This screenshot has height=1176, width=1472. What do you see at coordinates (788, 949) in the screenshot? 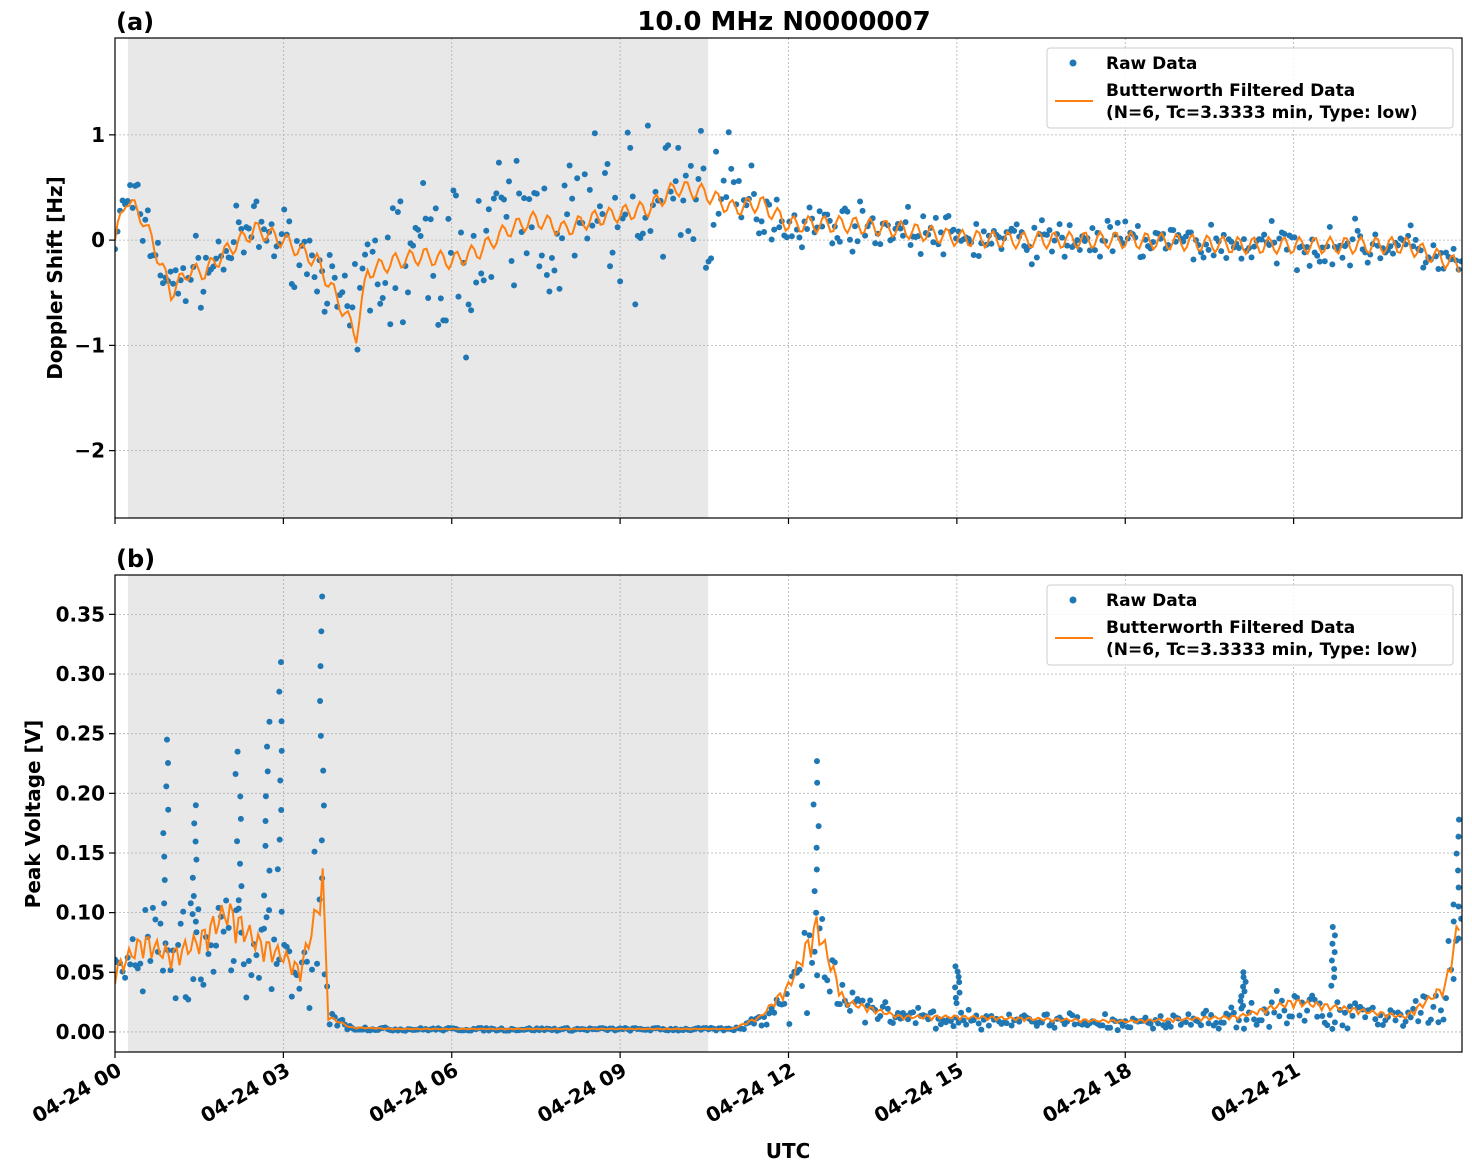
I see `filtered-data-line` at bounding box center [788, 949].